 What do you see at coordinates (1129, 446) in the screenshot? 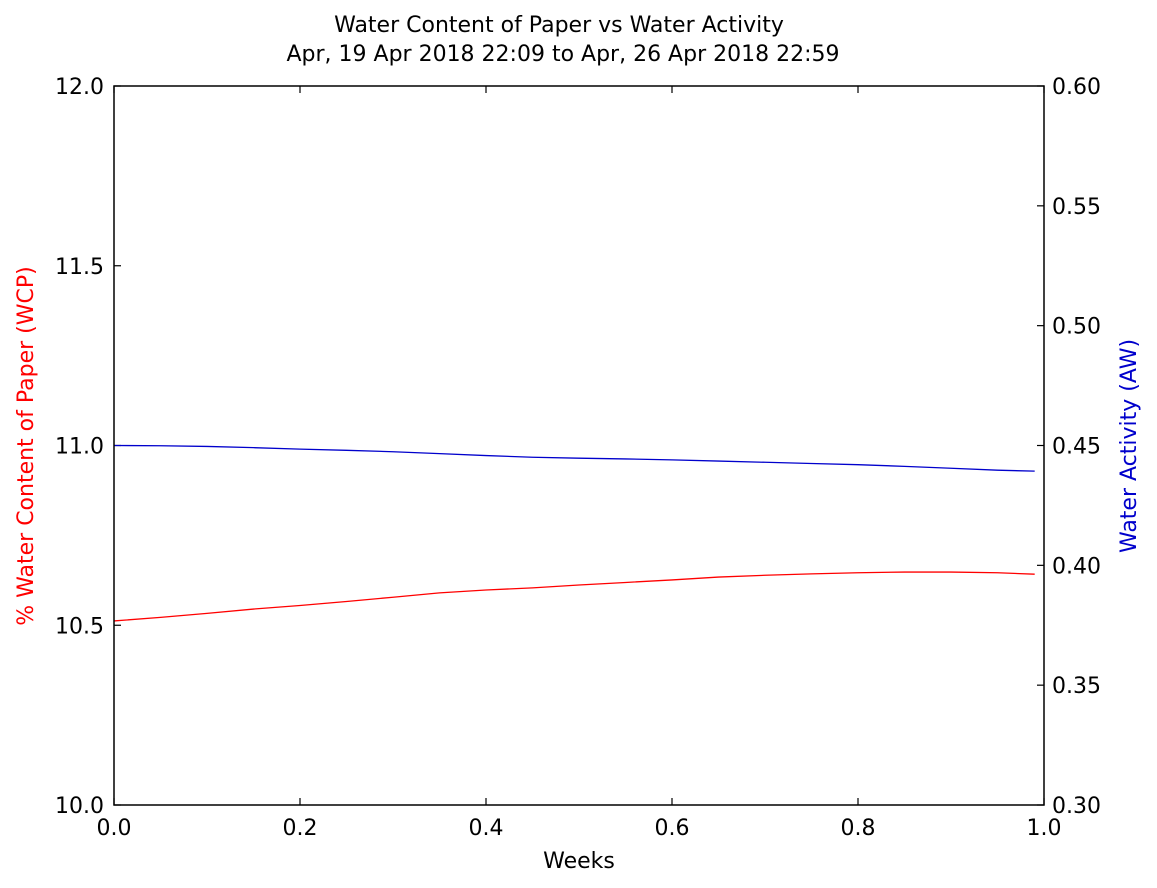
I see `y-axis-right-label: Water Activity (AW)` at bounding box center [1129, 446].